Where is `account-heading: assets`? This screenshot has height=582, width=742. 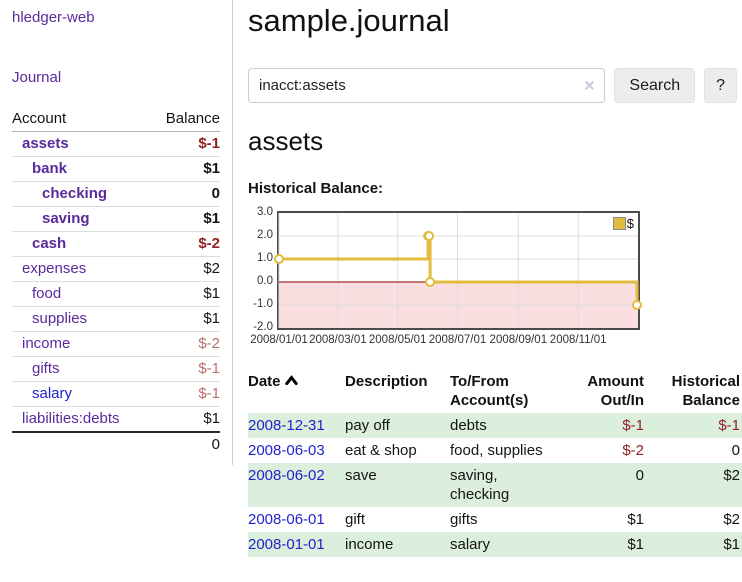
account-heading: assets is located at coordinates (286, 141).